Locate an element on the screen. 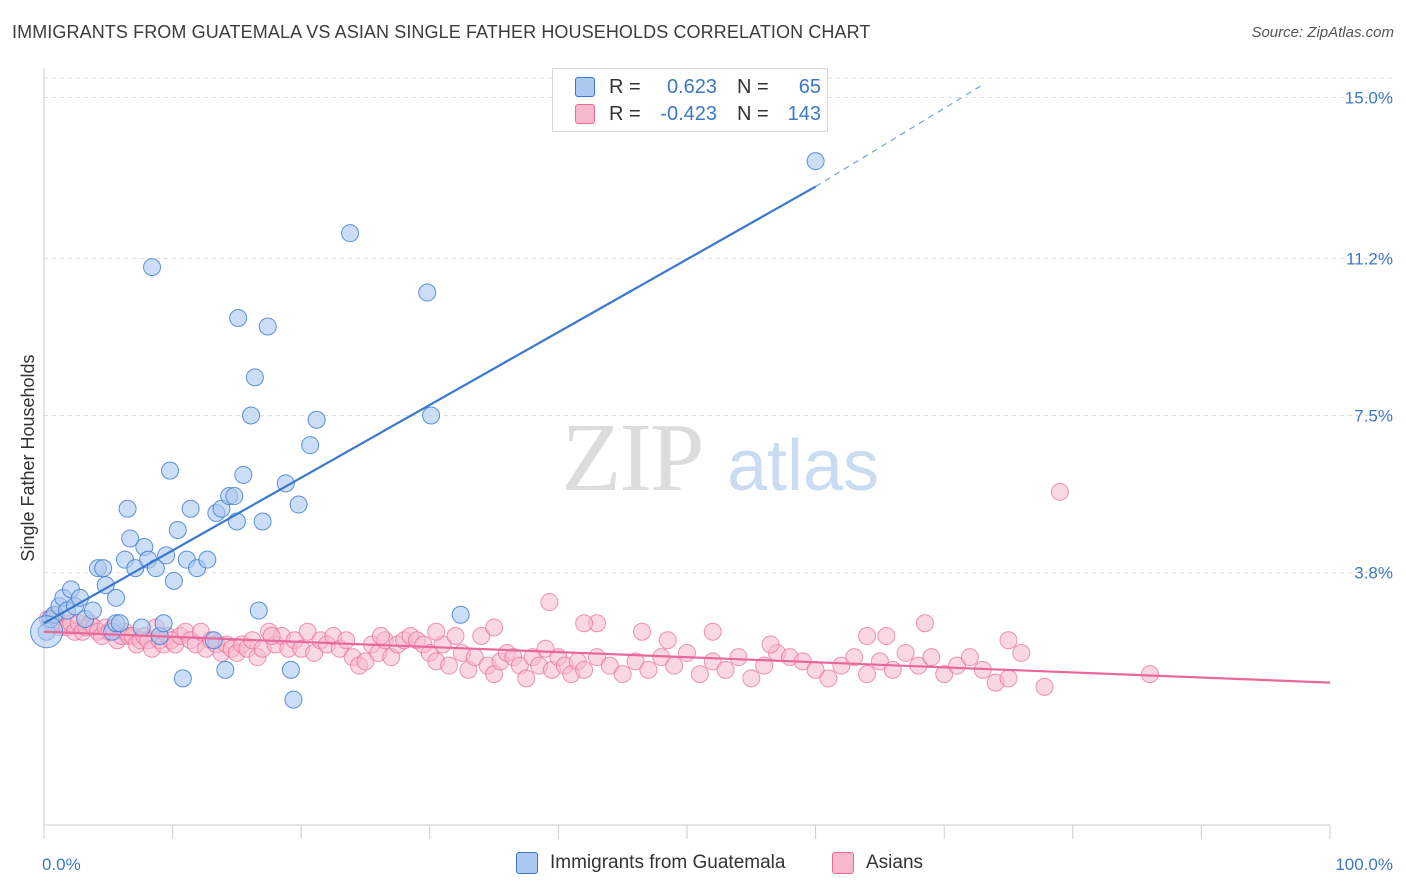 The image size is (1406, 892). bottom-legend-swatch-pink is located at coordinates (843, 863).